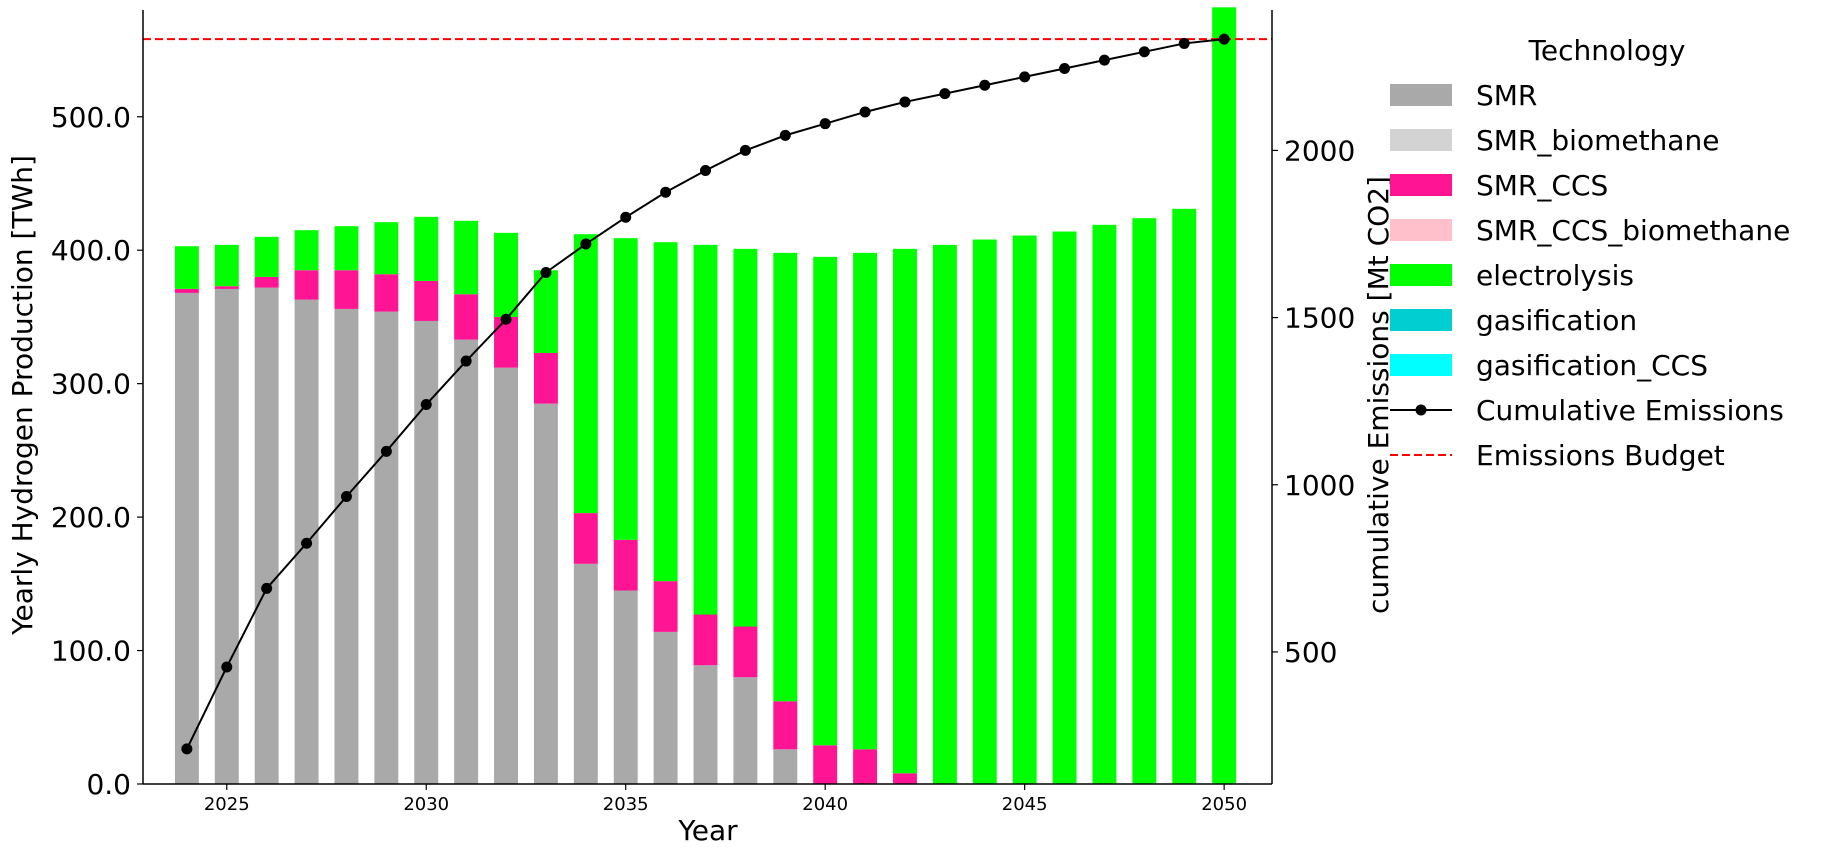 The height and width of the screenshot is (853, 1835). What do you see at coordinates (585, 374) in the screenshot?
I see `bar-electrolysis-2034` at bounding box center [585, 374].